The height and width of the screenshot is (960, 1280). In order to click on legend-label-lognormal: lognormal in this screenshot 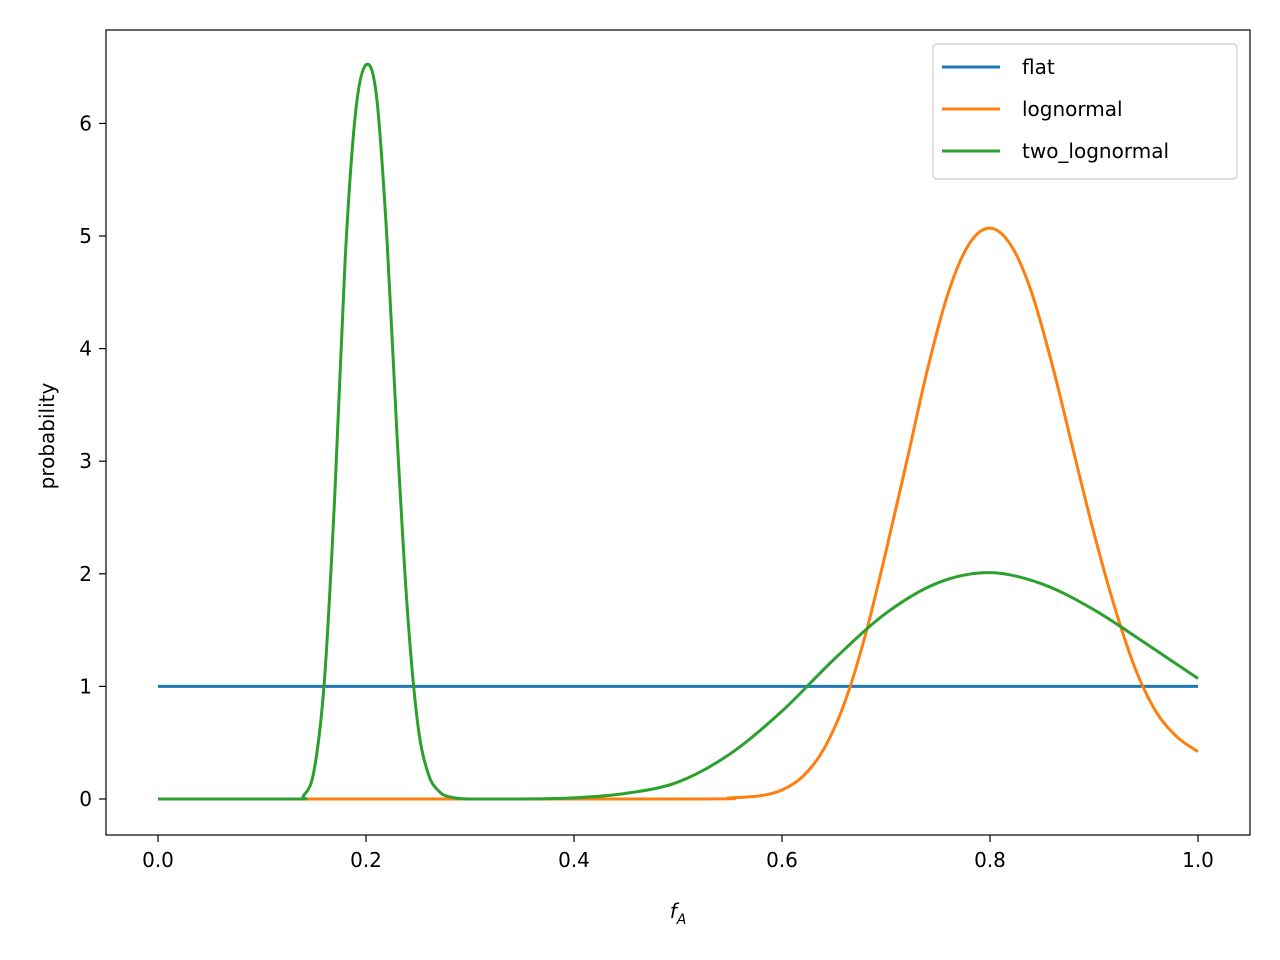, I will do `click(1072, 109)`.